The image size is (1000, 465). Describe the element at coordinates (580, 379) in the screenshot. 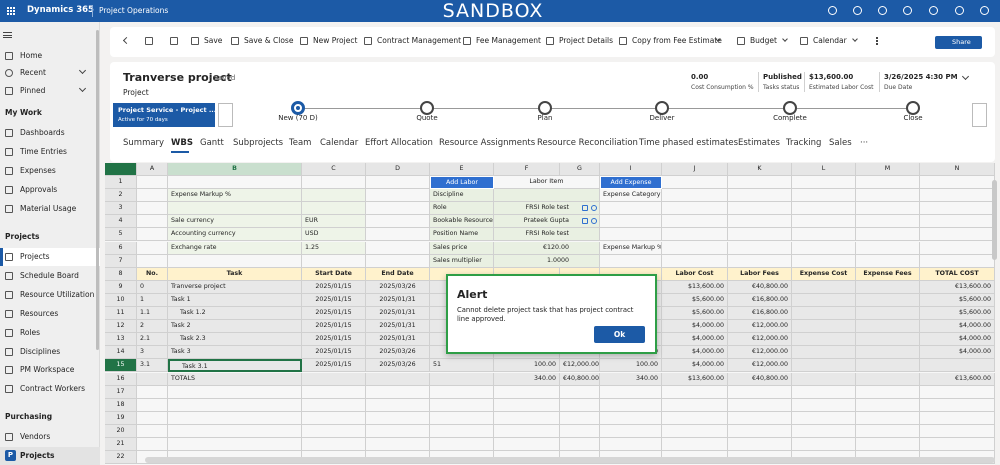

I see `cell: €40,800.00` at that location.